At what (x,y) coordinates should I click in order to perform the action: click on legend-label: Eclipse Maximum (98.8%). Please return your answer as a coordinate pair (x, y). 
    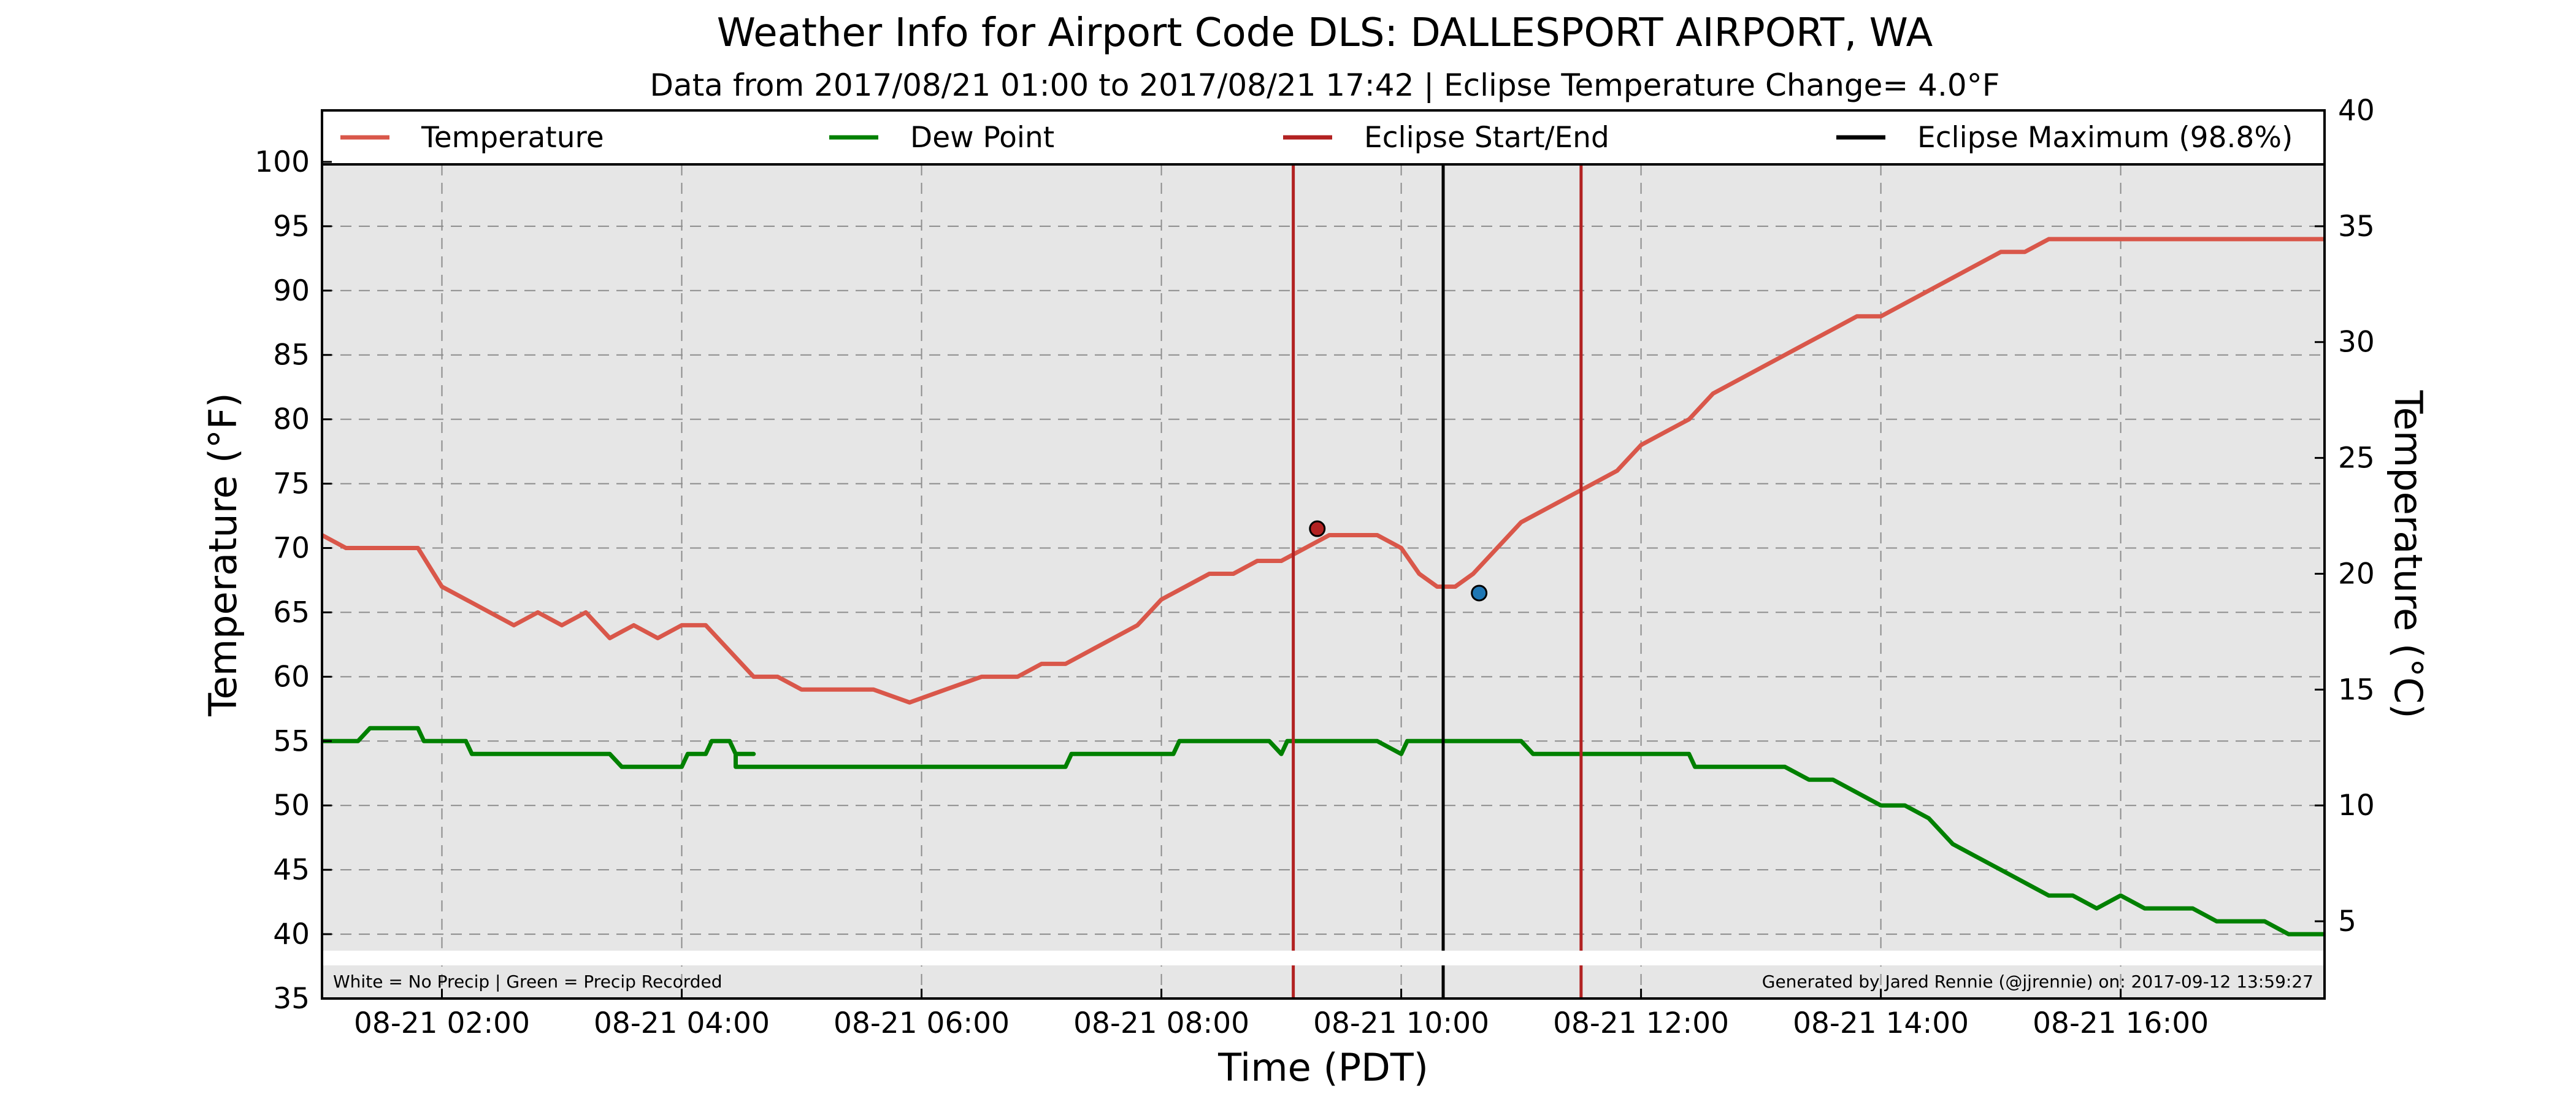
    Looking at the image, I should click on (2105, 138).